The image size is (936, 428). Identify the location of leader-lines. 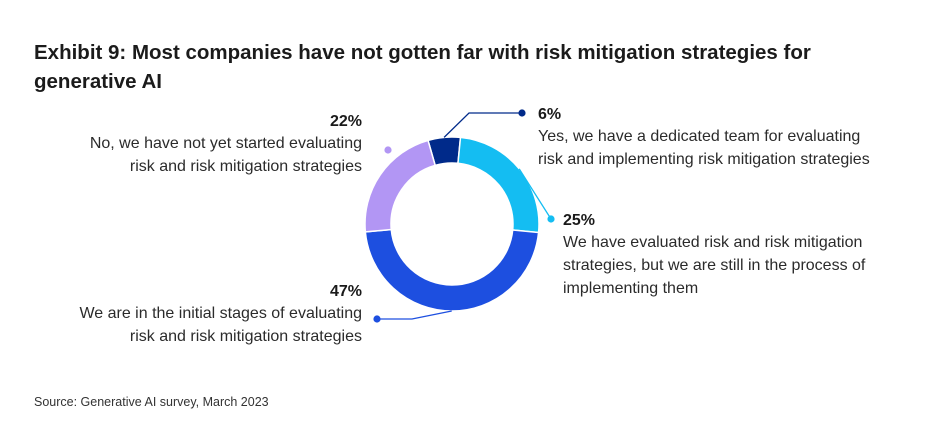
(464, 216).